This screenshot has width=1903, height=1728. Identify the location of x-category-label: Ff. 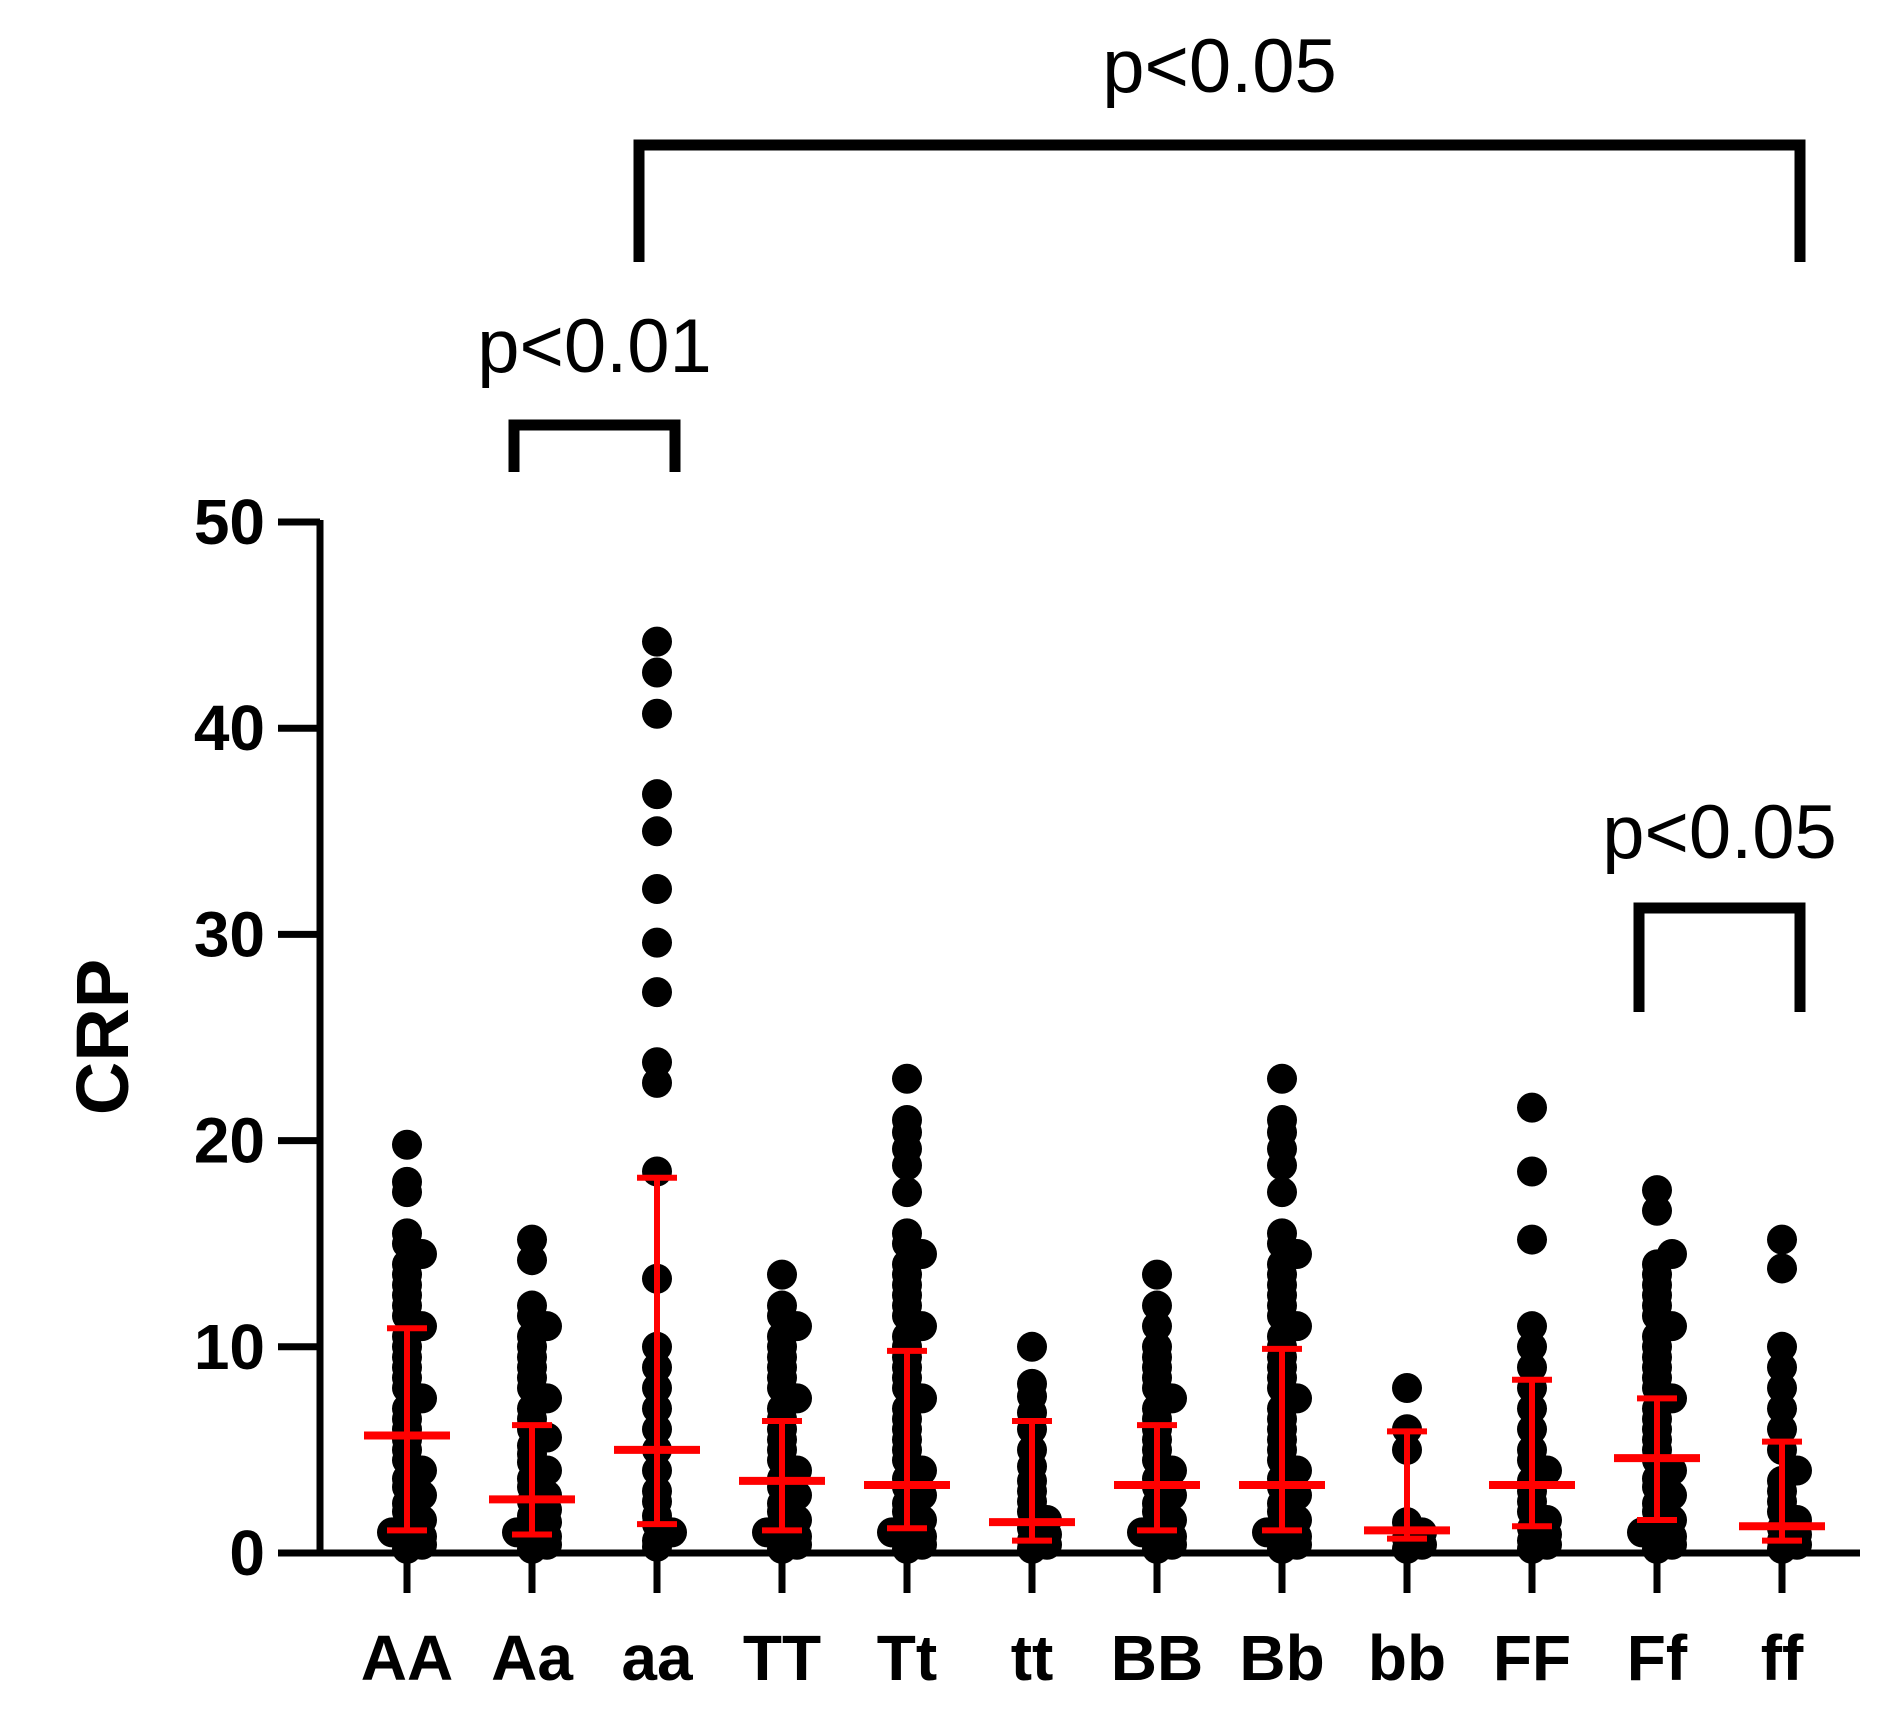
(1657, 1658).